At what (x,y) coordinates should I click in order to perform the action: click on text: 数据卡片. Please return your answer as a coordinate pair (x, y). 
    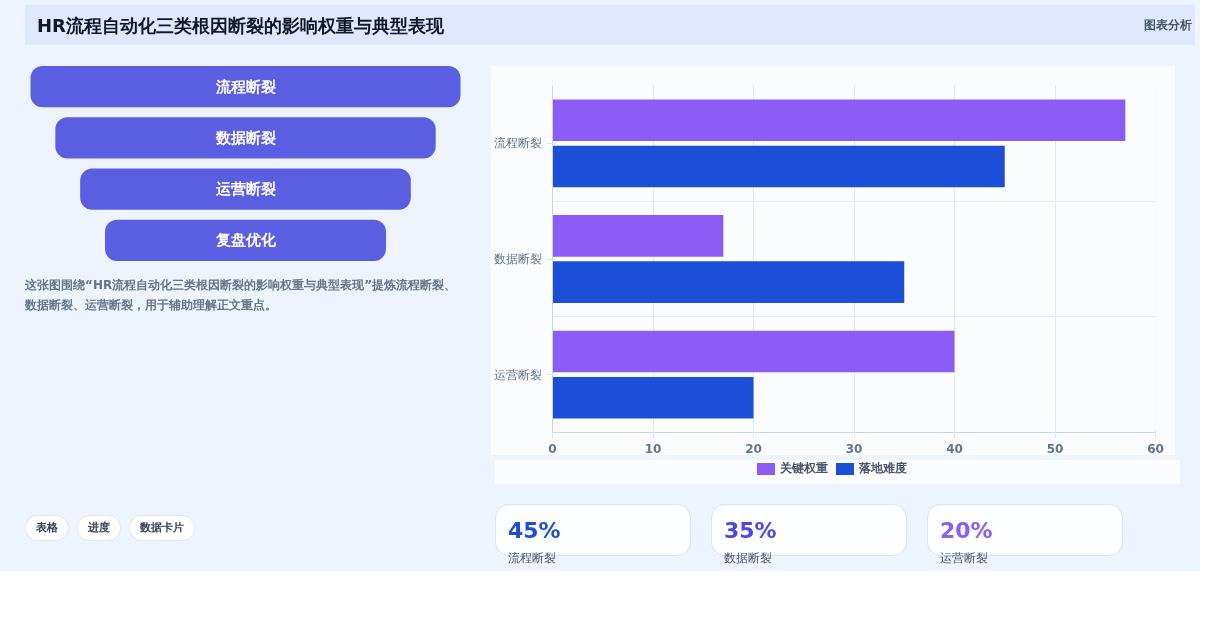
    Looking at the image, I should click on (162, 528).